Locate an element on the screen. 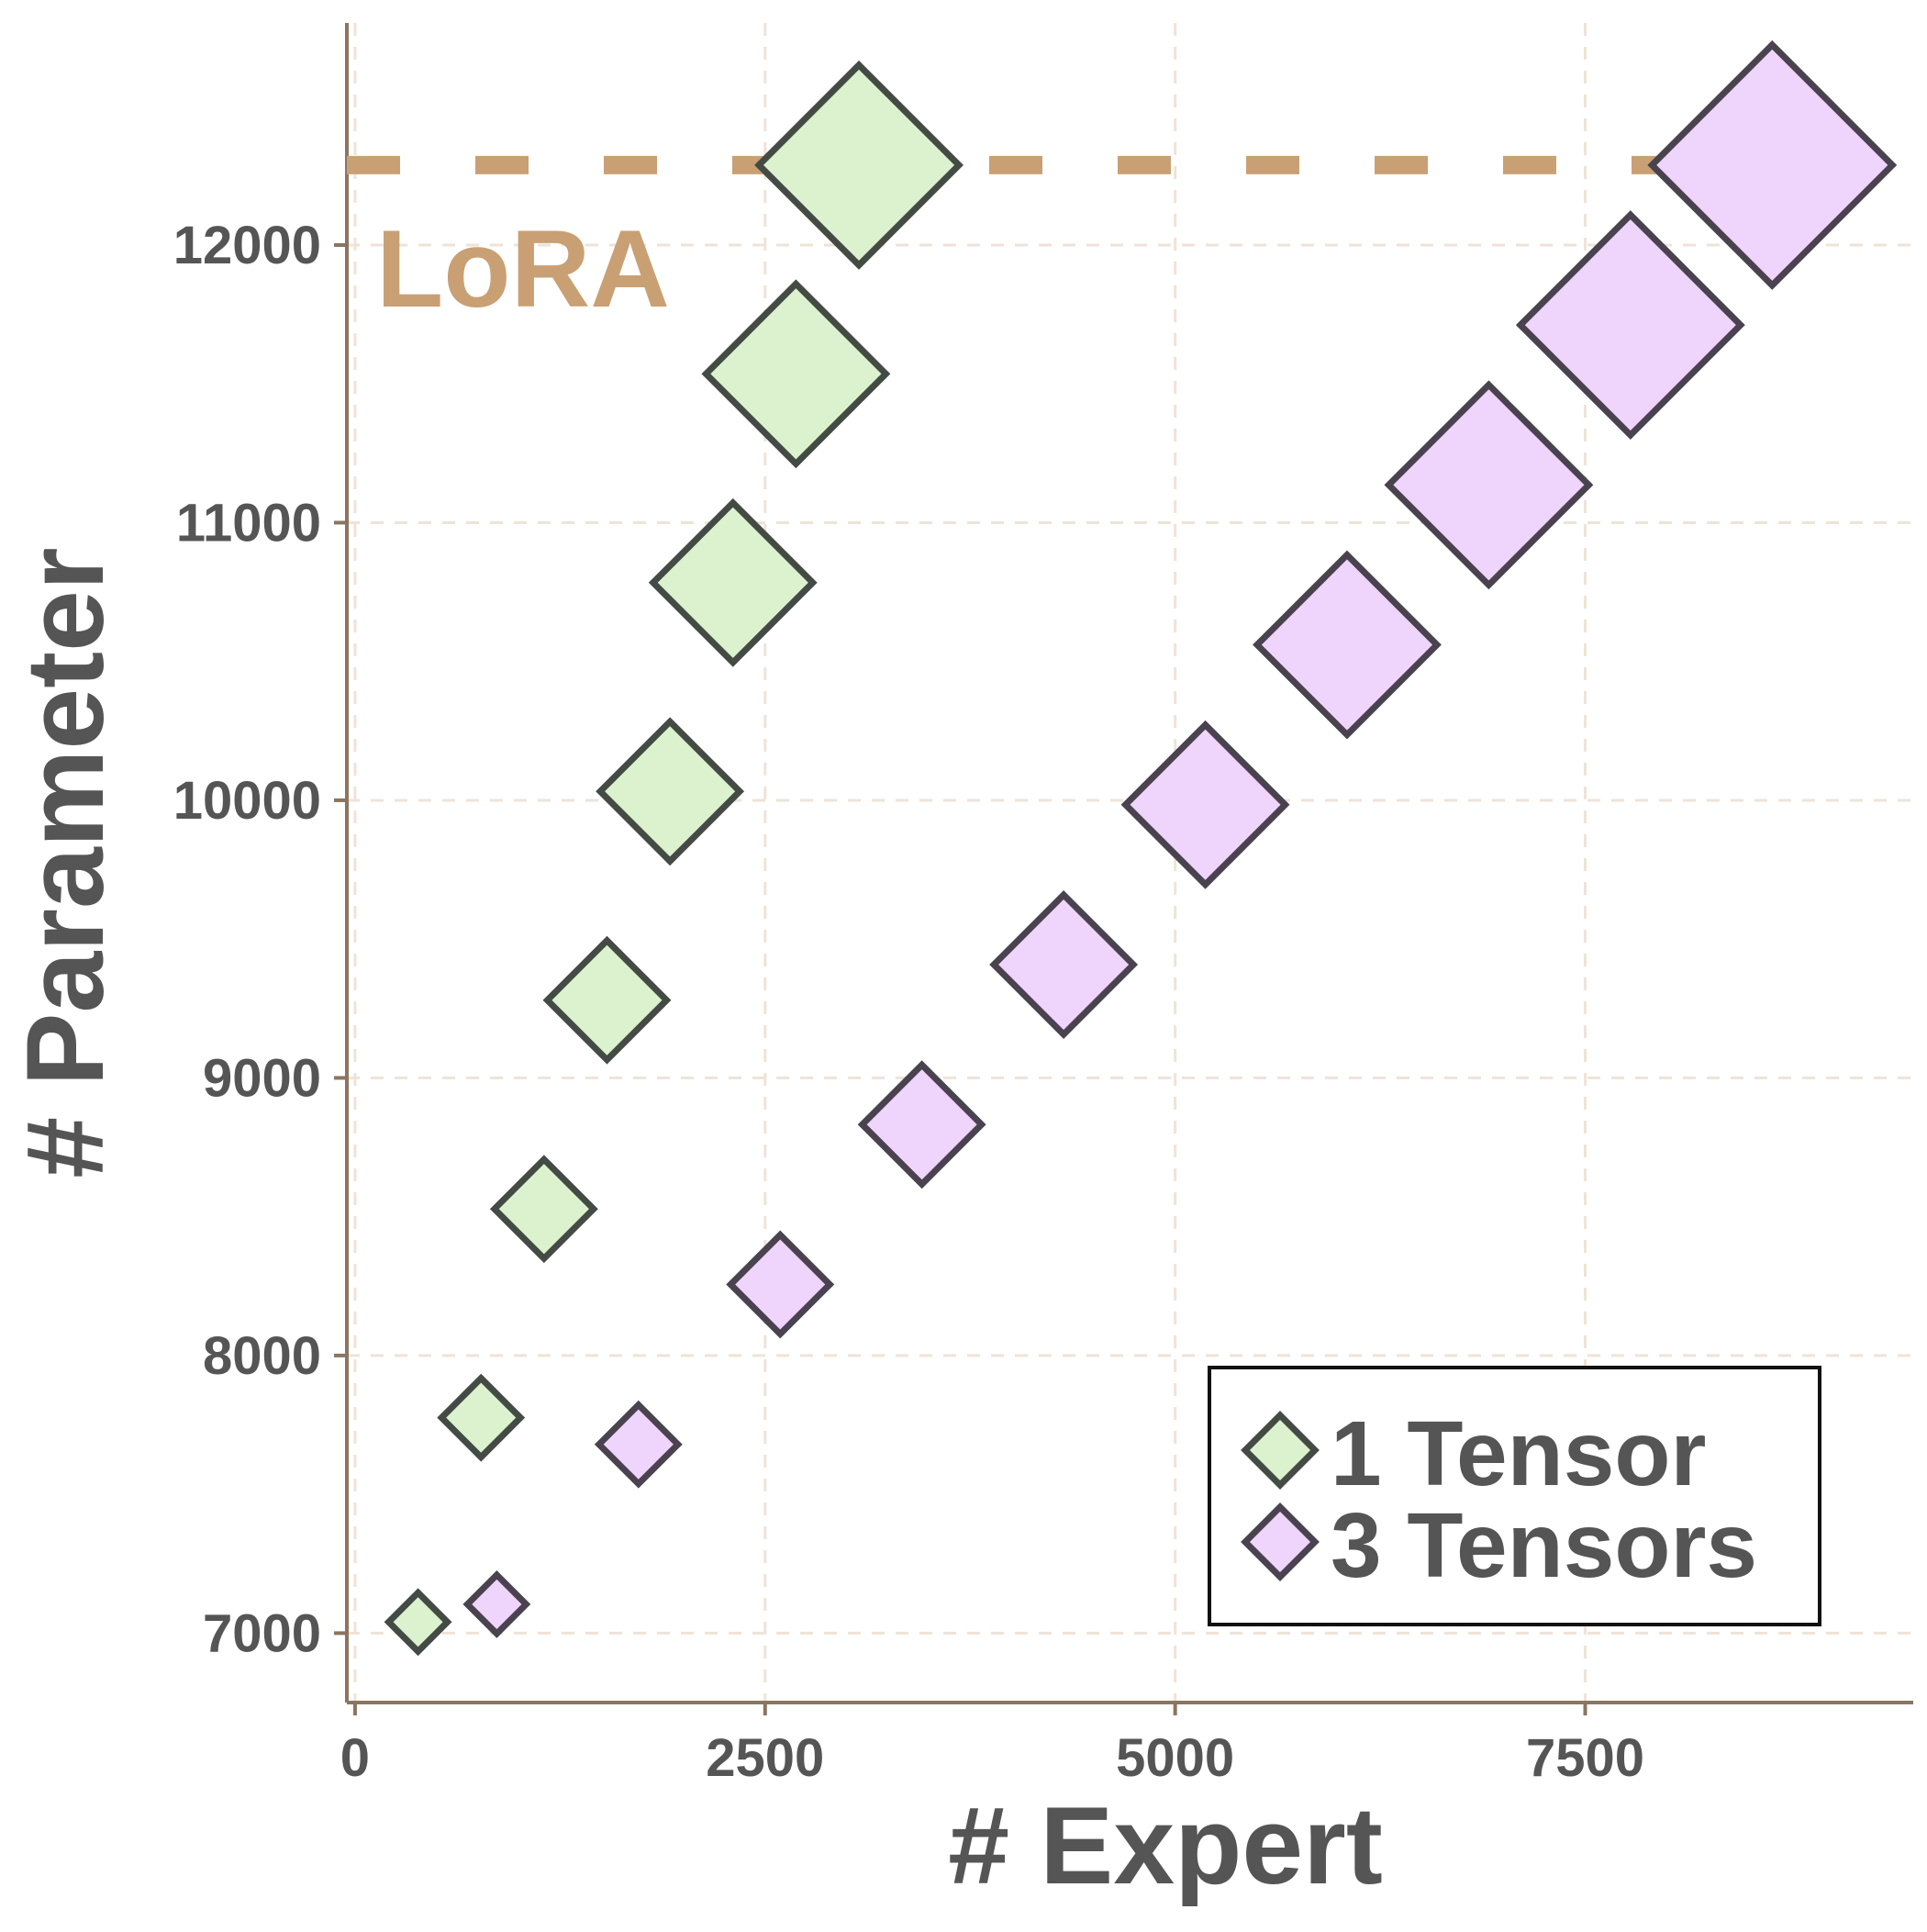  legend-label: 3 Tensors is located at coordinates (1544, 1545).